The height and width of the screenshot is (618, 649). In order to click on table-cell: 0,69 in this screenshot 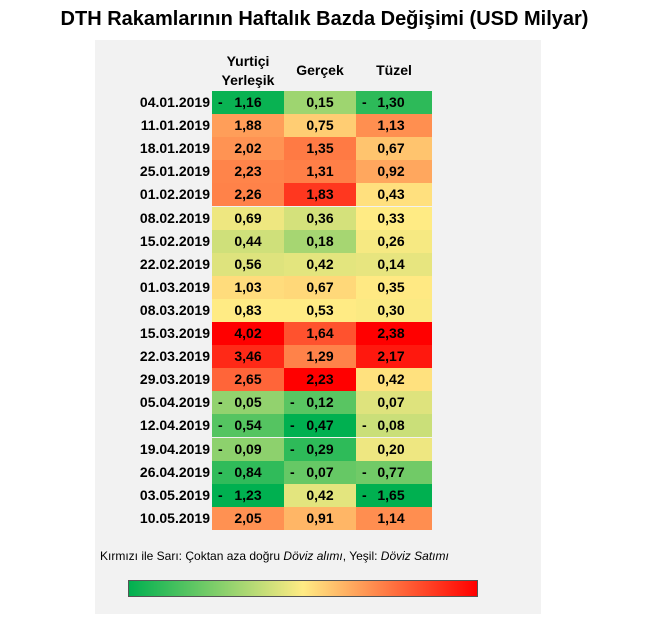, I will do `click(248, 218)`.